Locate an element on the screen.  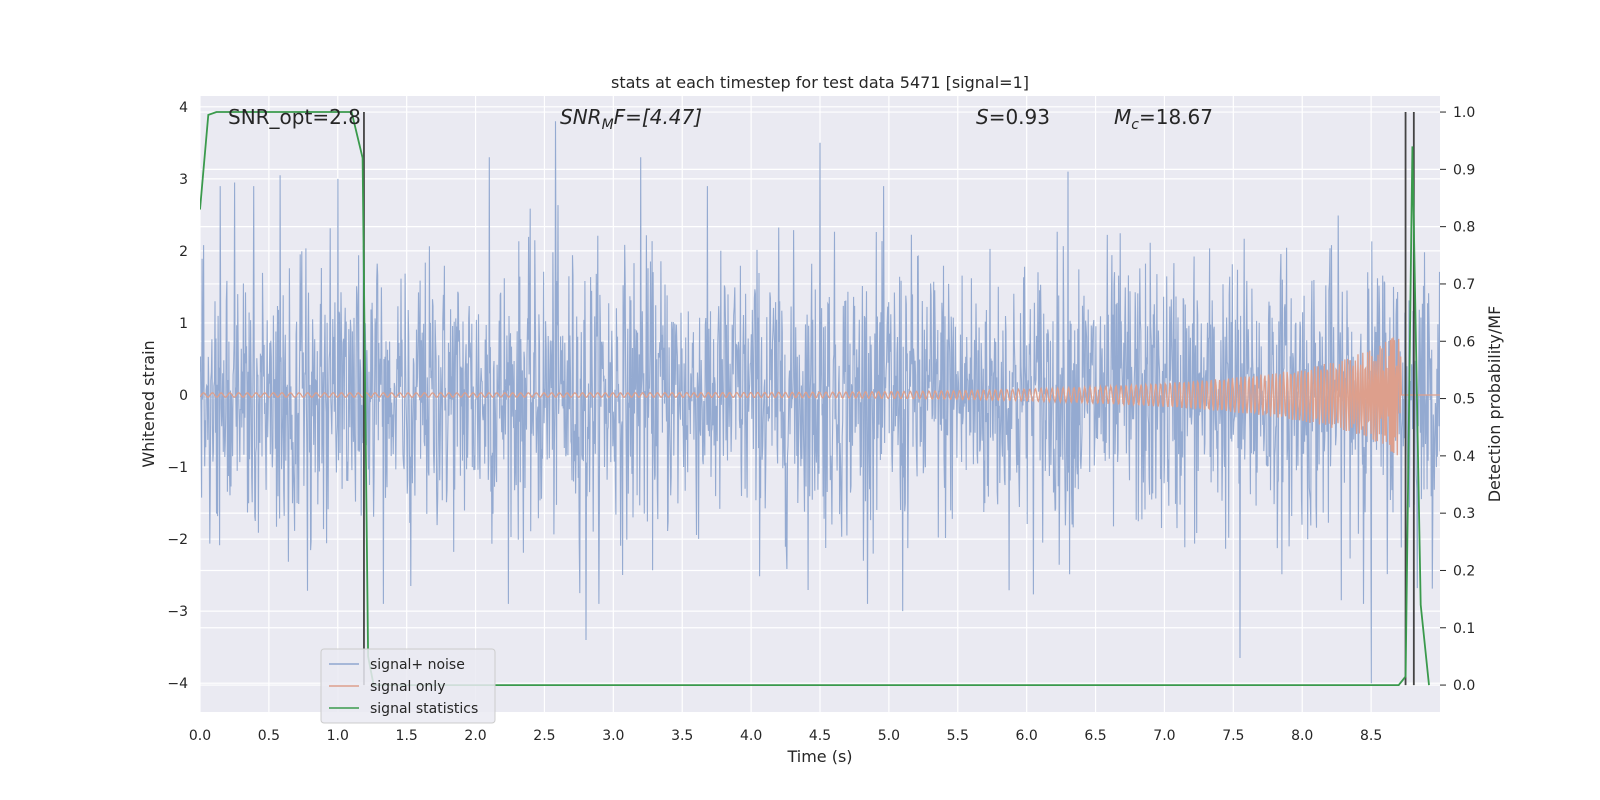
legend-box is located at coordinates (408, 686).